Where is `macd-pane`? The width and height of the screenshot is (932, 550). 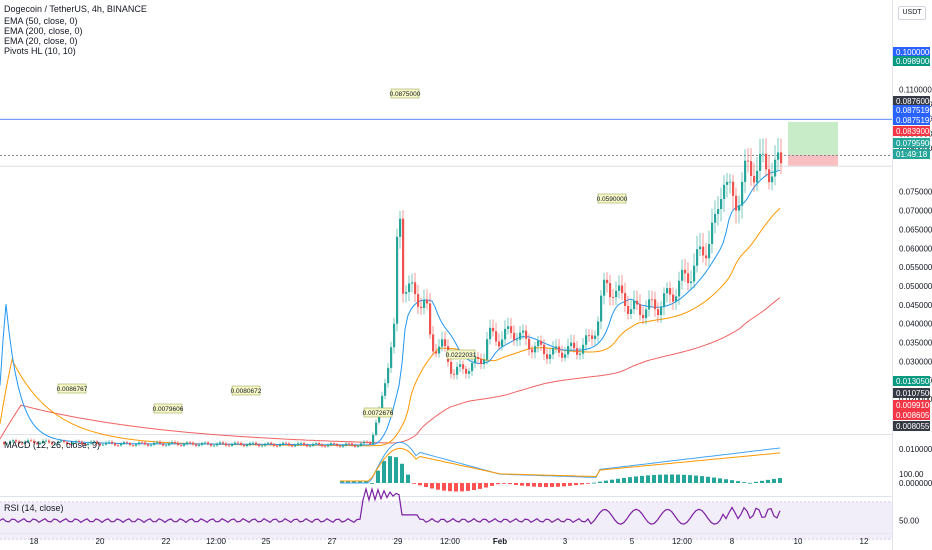 macd-pane is located at coordinates (561, 466).